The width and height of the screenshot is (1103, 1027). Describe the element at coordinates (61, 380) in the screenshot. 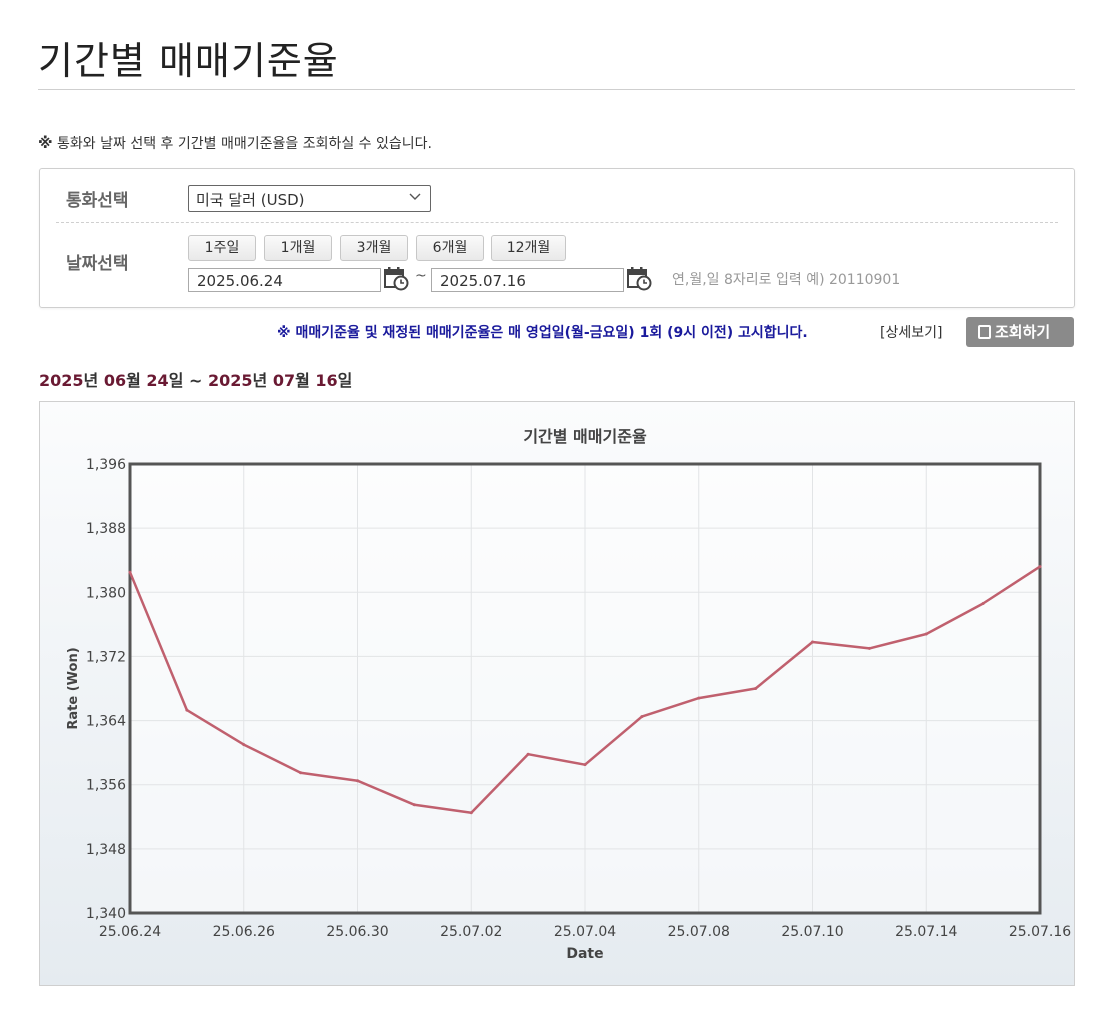

I see `range-start-year: 2025` at that location.